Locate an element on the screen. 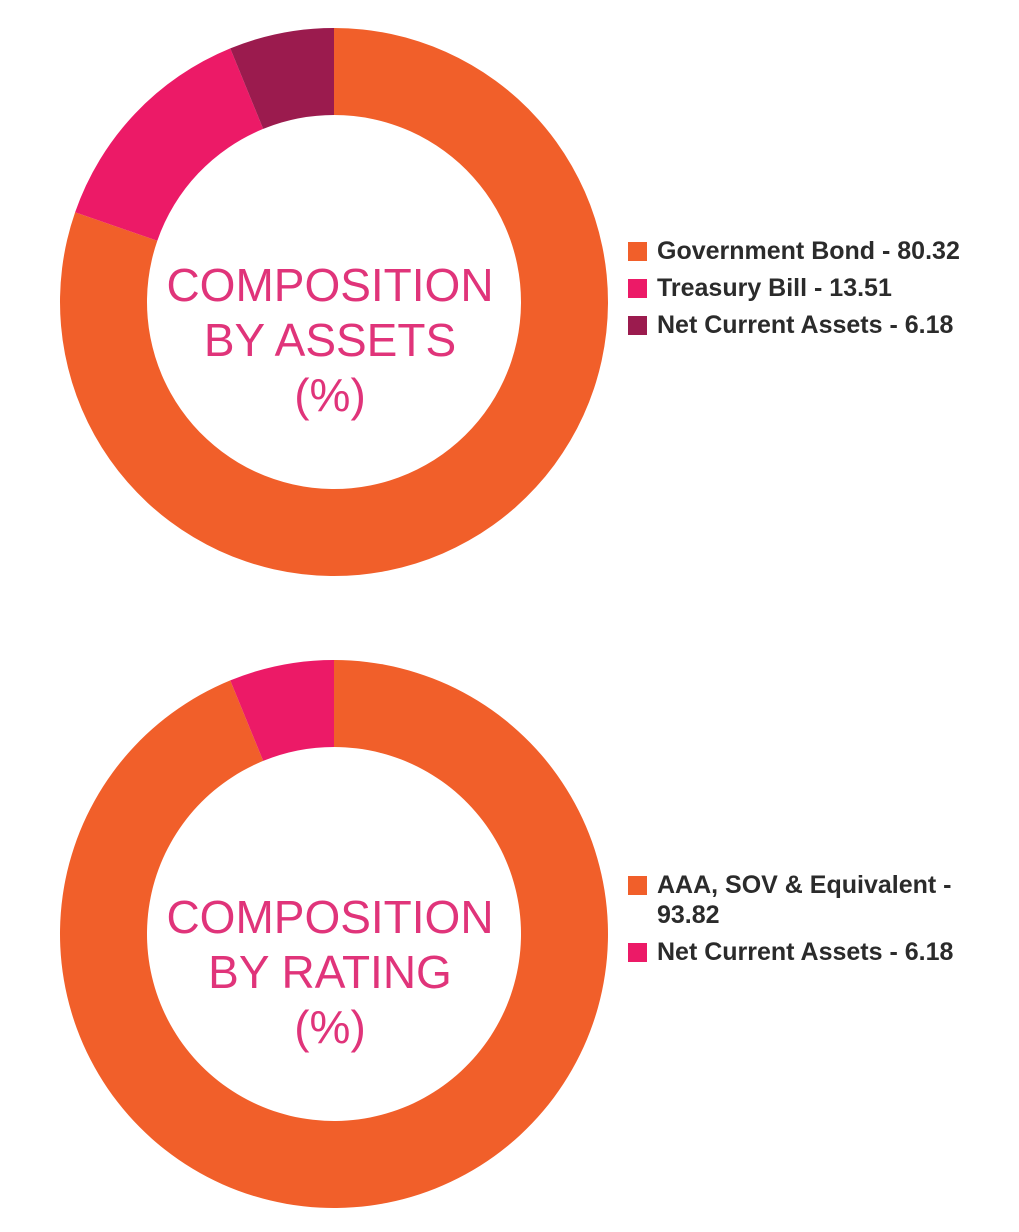 Image resolution: width=1019 pixels, height=1232 pixels. legend-item-treasury-bill: Treasury Bill - 13.51 is located at coordinates (818, 288).